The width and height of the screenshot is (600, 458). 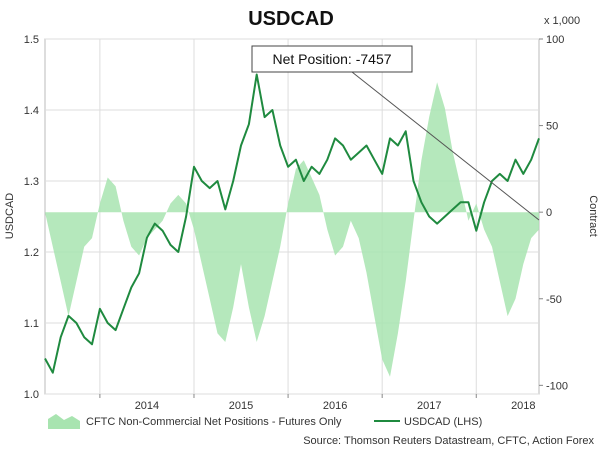 What do you see at coordinates (241, 406) in the screenshot?
I see `x-tick-label: 2015` at bounding box center [241, 406].